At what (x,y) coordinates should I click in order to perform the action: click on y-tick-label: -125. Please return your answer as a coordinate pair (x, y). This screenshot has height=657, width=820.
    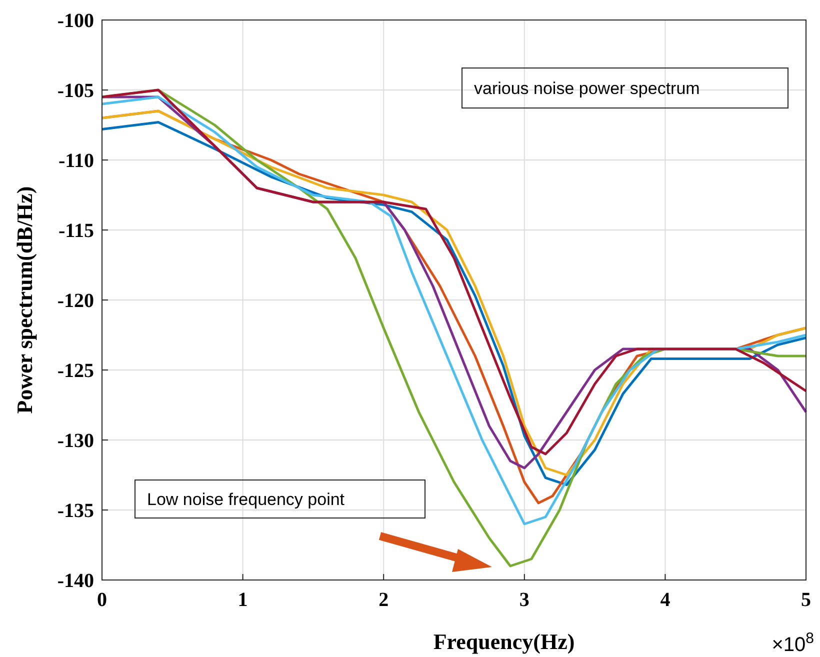
    Looking at the image, I should click on (75, 371).